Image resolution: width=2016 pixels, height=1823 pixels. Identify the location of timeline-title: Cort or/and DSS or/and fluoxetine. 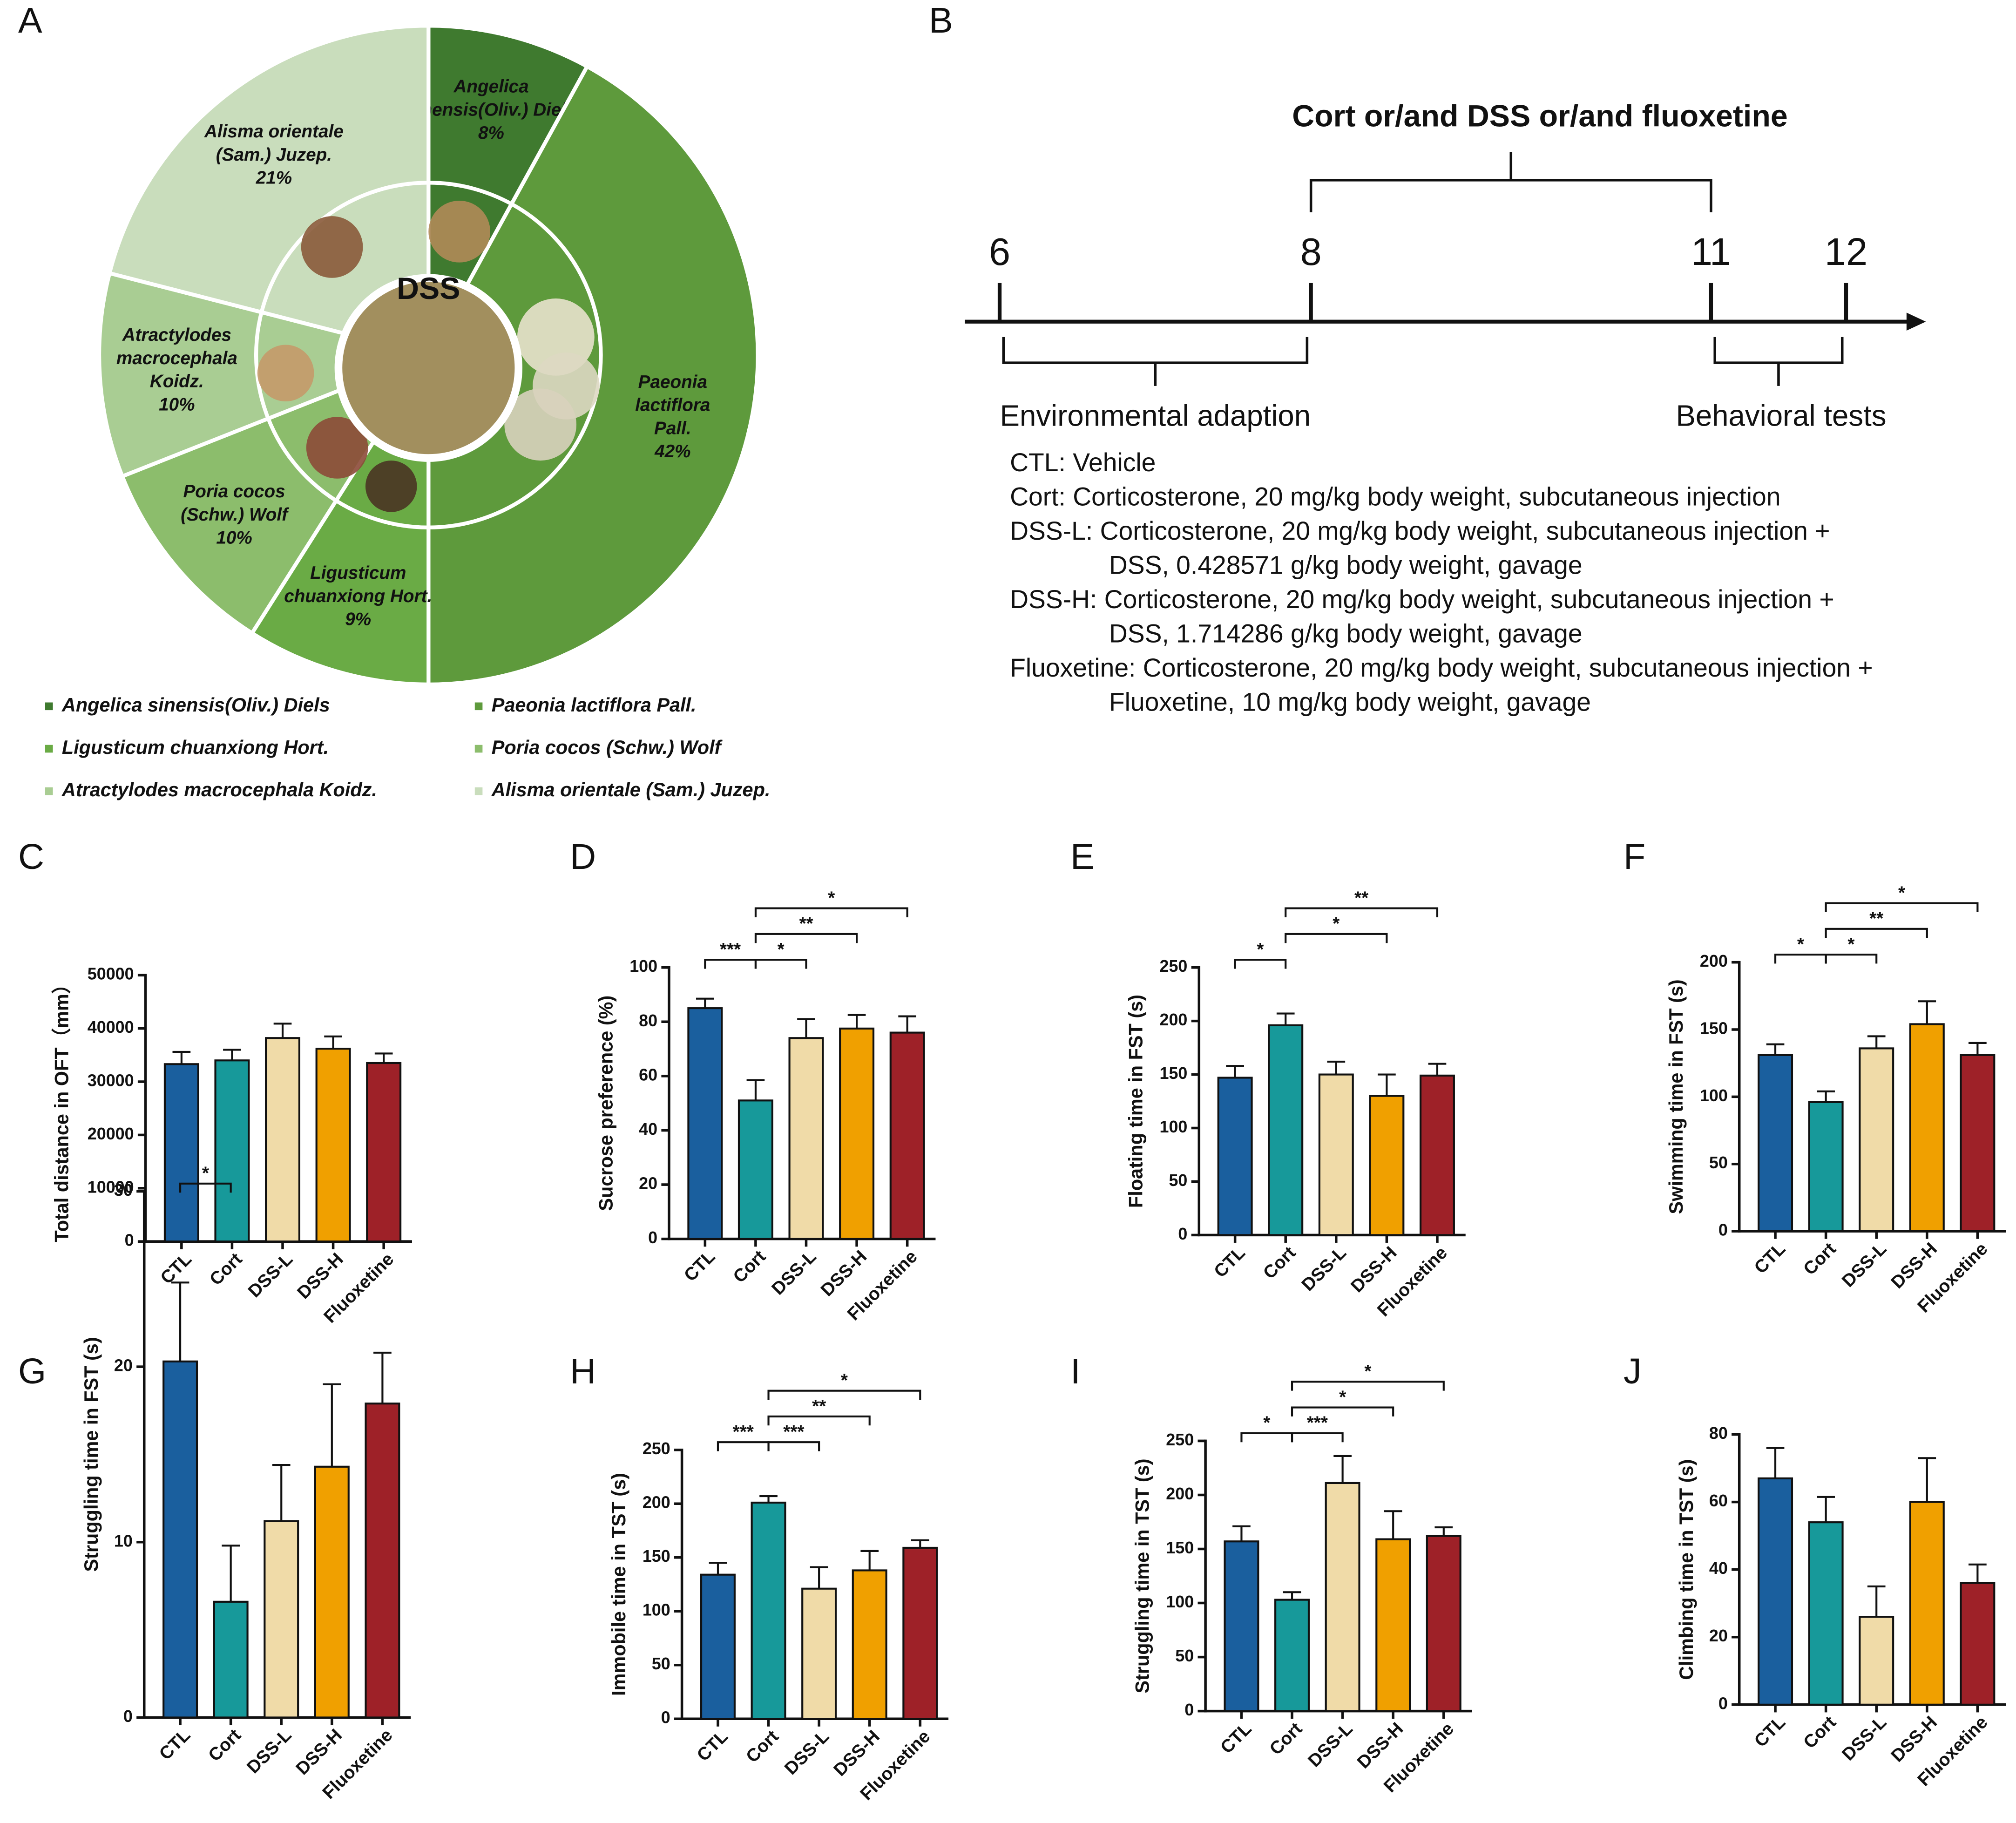
(1540, 116).